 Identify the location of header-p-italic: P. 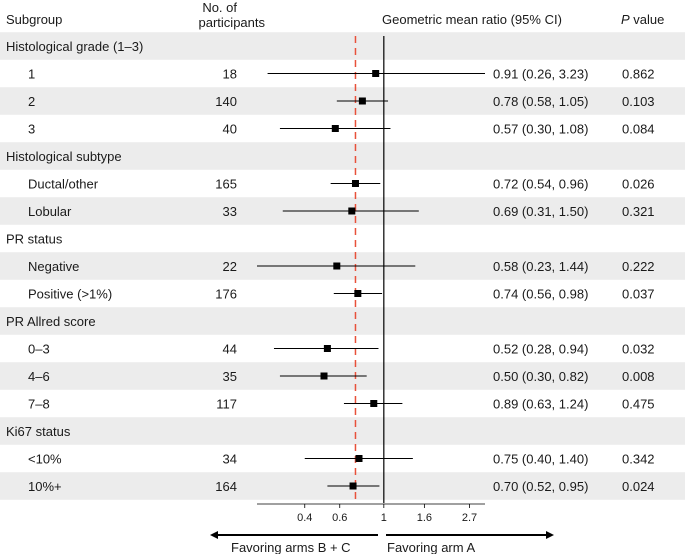
(625, 19).